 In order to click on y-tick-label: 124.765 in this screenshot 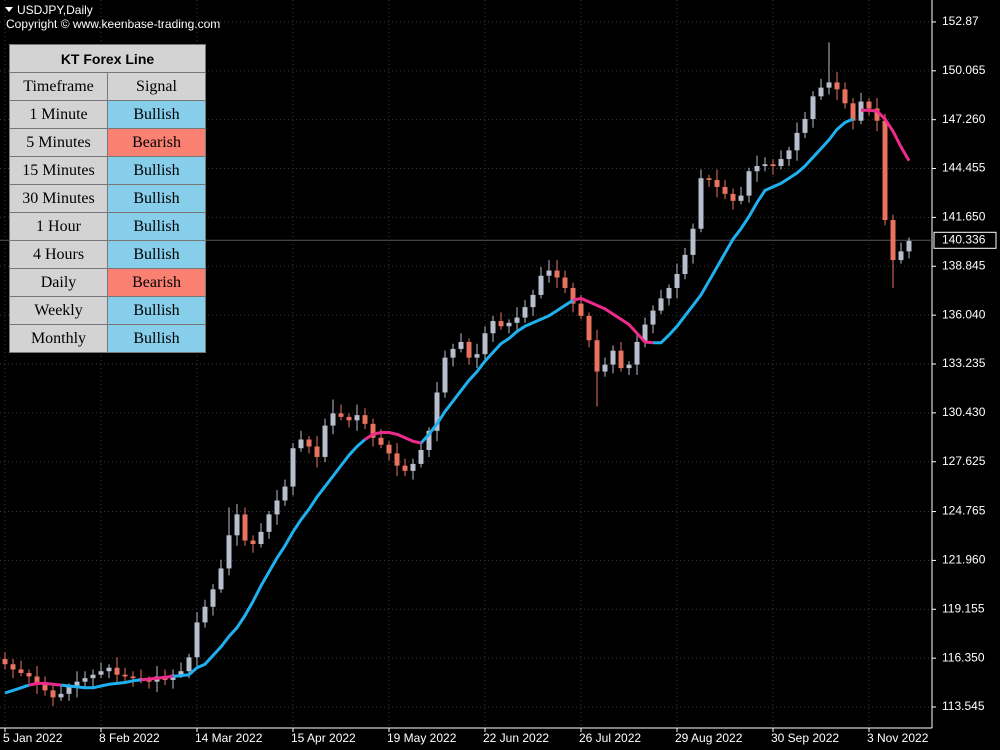, I will do `click(964, 511)`.